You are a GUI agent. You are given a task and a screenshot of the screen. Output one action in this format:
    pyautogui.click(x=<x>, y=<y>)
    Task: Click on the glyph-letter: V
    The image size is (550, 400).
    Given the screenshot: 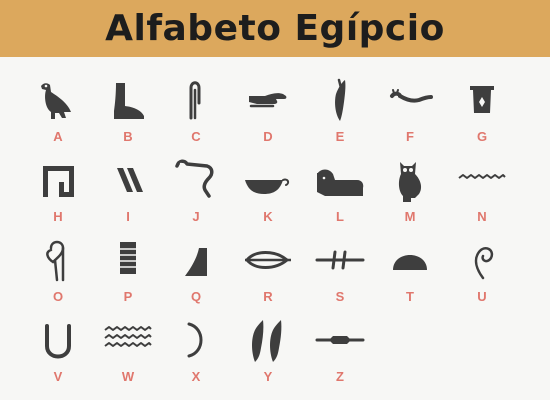 What is the action you would take?
    pyautogui.click(x=58, y=376)
    